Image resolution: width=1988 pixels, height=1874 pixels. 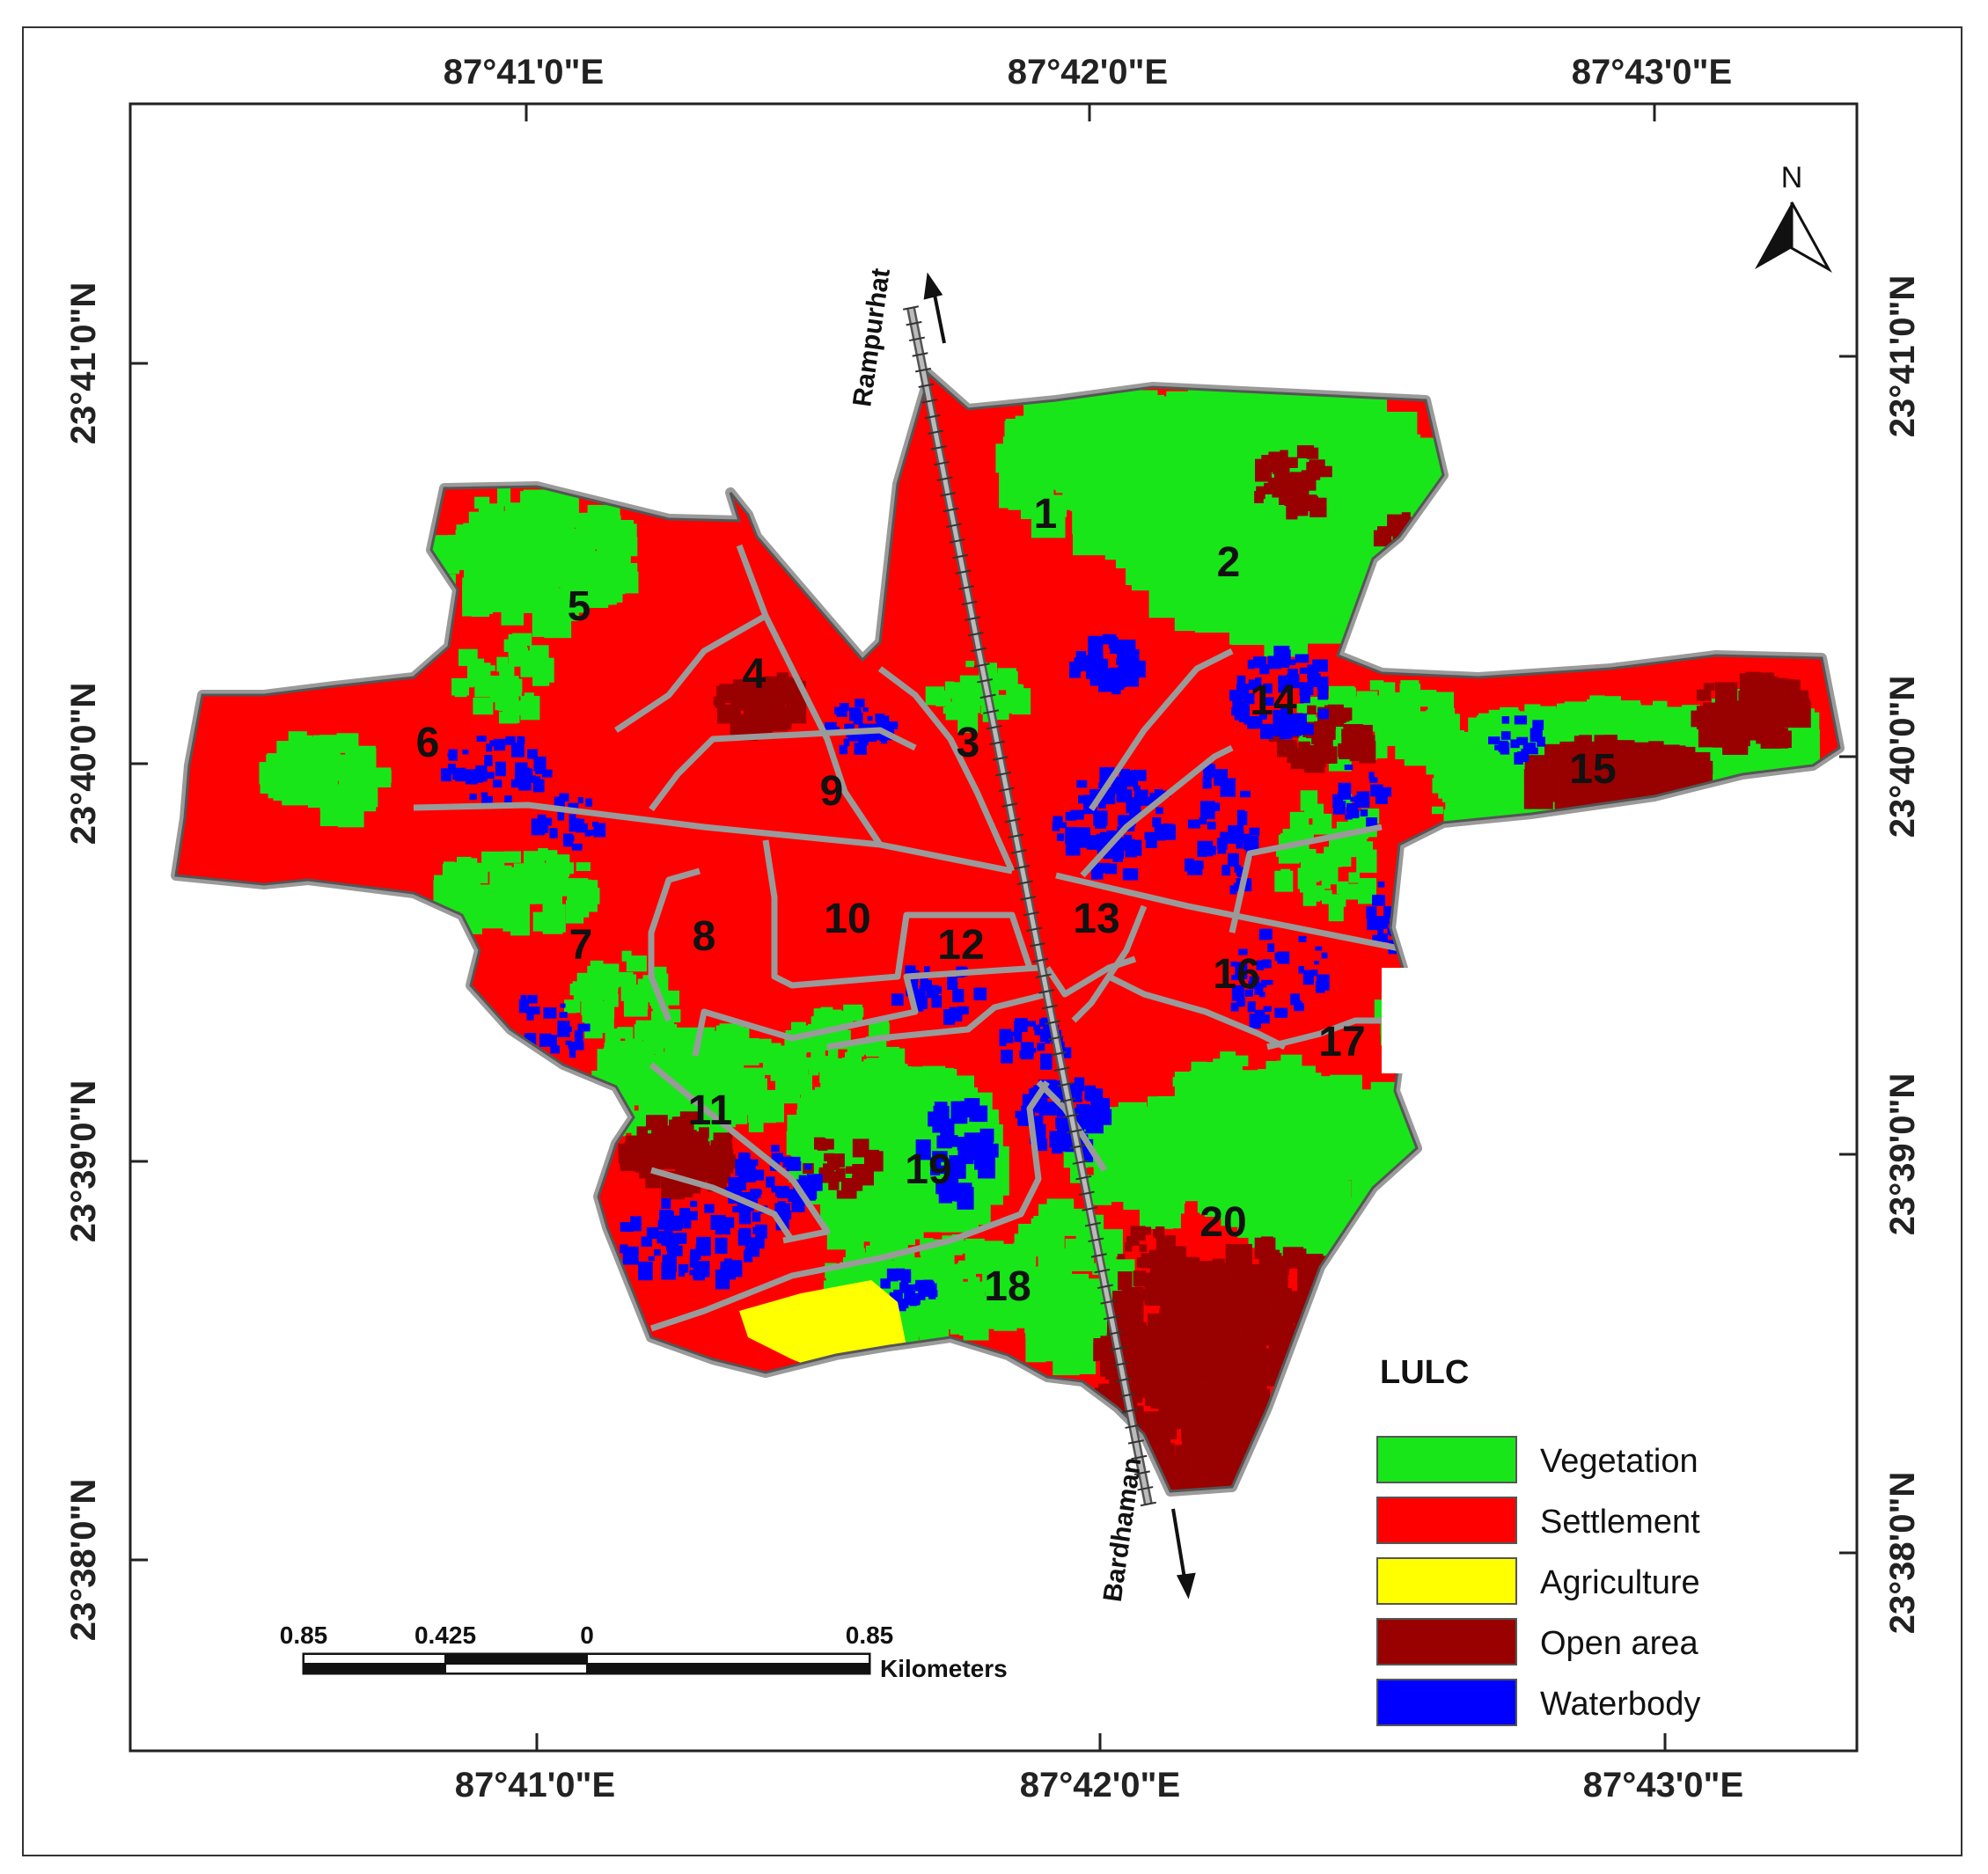 I want to click on scale-segment-1-top, so click(x=375, y=1659).